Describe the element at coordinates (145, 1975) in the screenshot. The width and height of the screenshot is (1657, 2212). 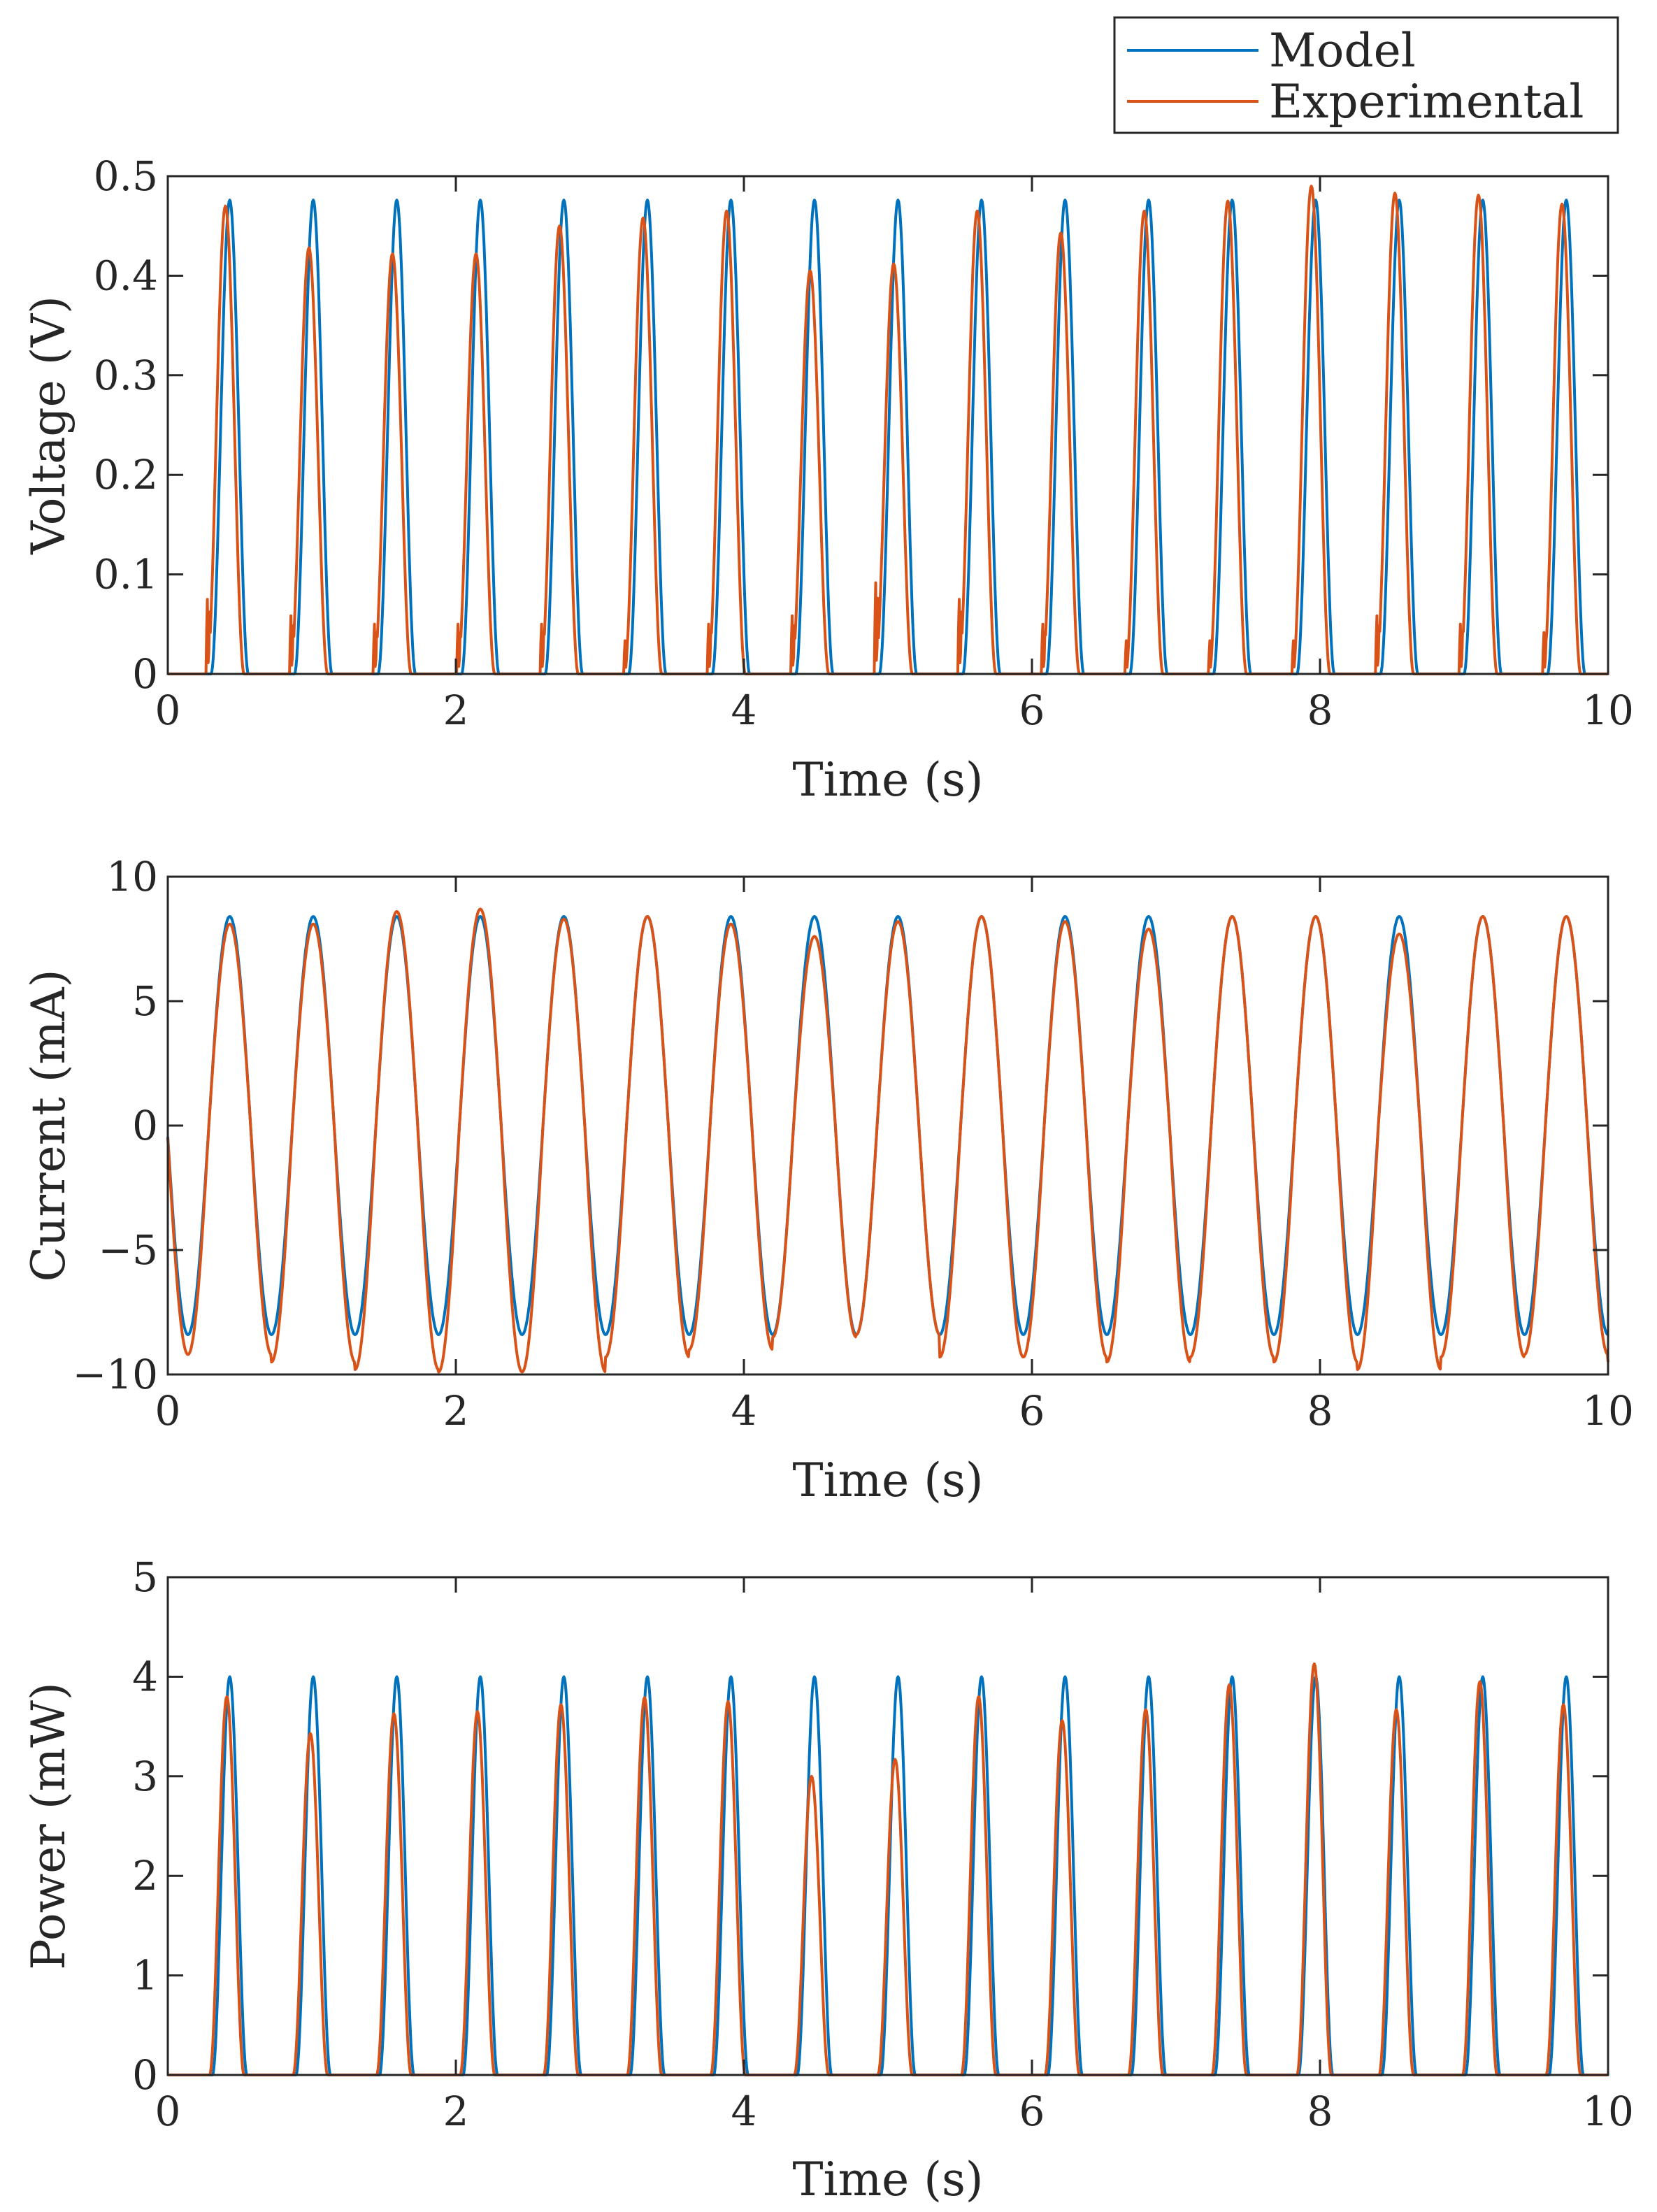
I see `power-ytick-label-1: 1` at that location.